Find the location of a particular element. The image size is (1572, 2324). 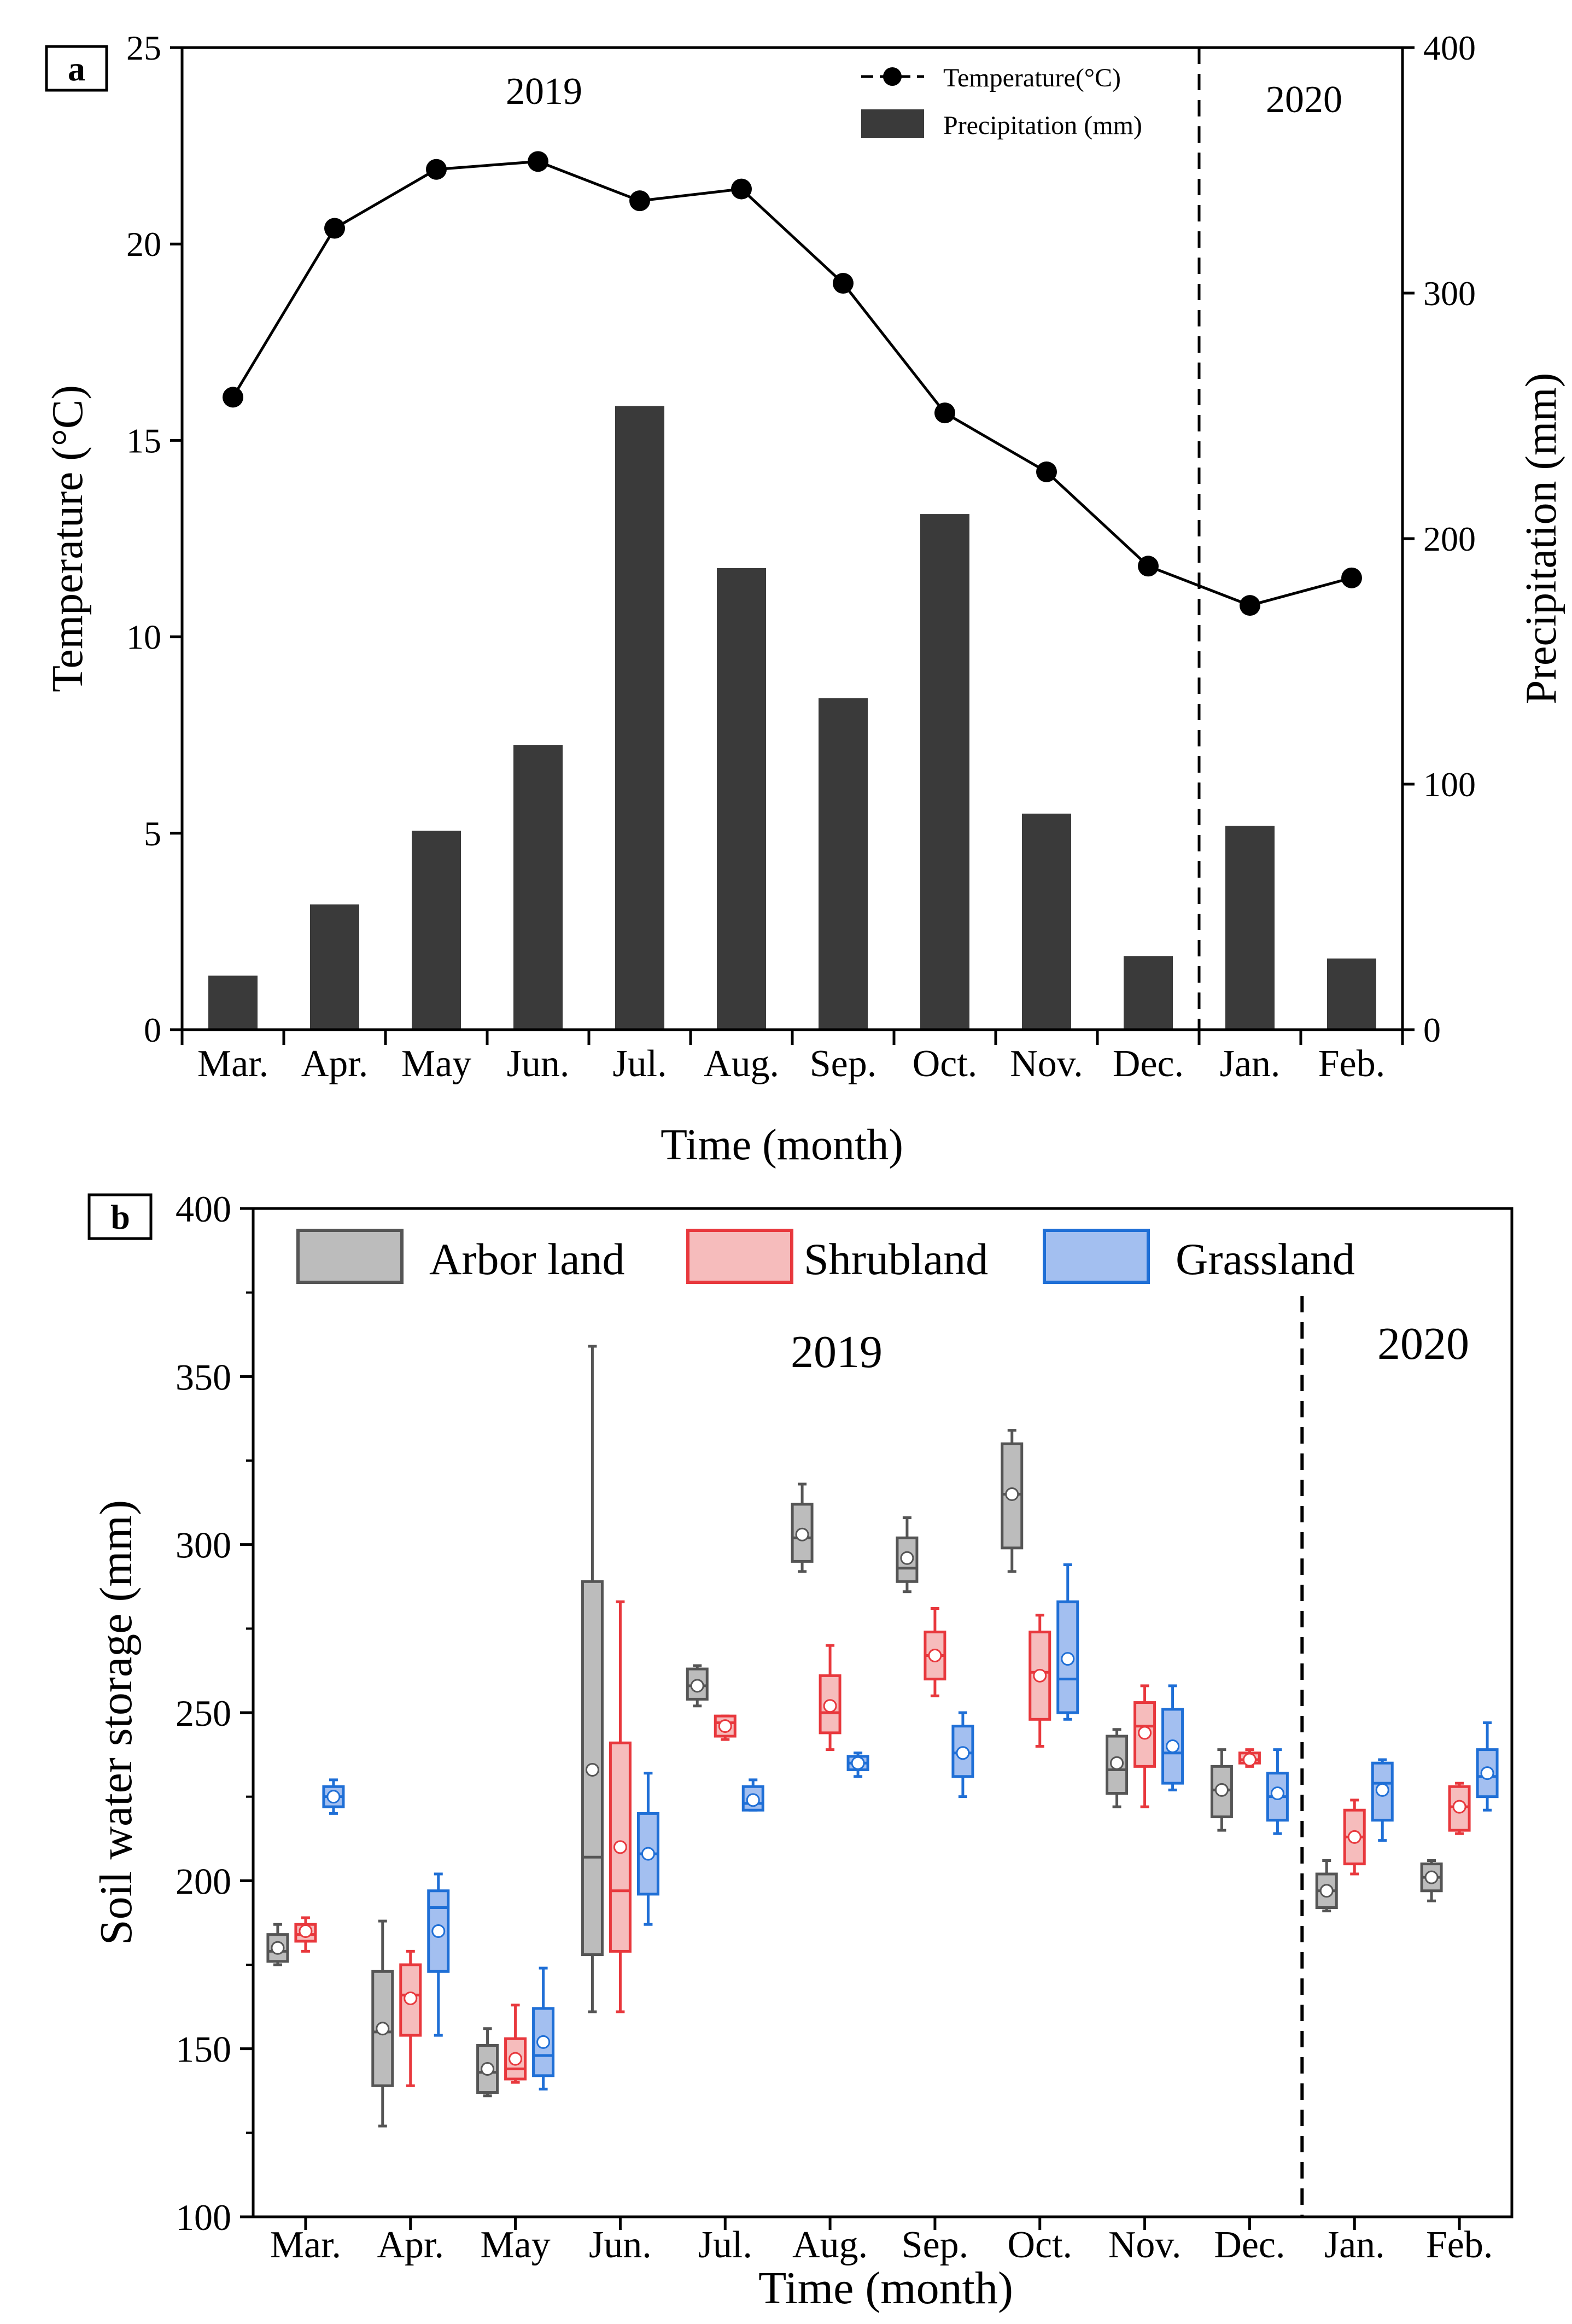

b-y-tick-label-150: 150 is located at coordinates (204, 2049).